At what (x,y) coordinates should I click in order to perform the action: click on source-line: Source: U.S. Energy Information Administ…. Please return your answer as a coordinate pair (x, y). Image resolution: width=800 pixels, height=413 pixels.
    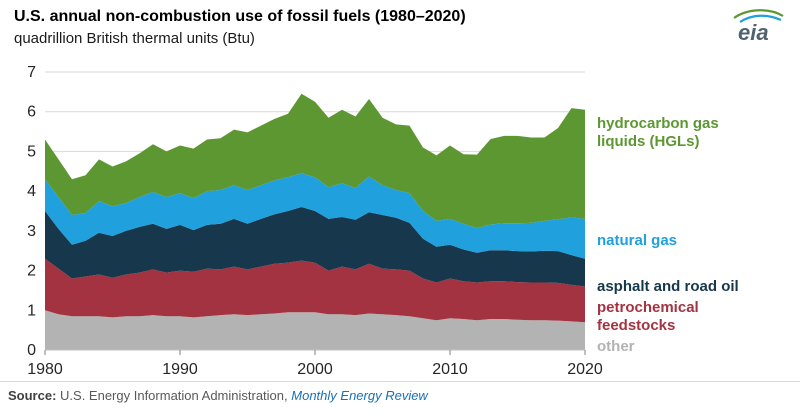
    Looking at the image, I should click on (218, 395).